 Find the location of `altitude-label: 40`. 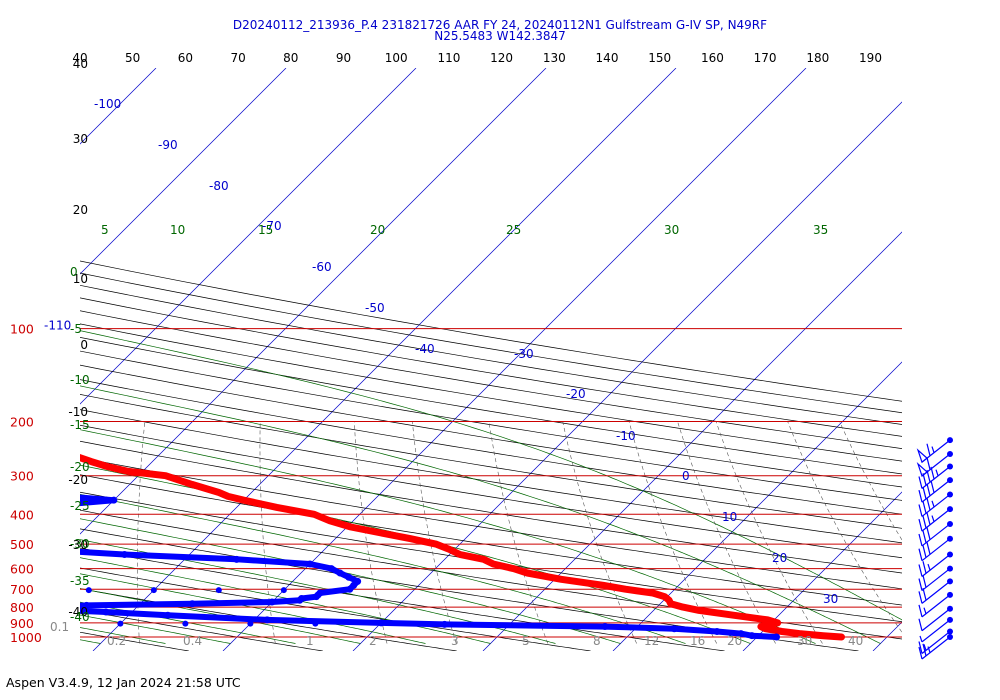

altitude-label: 40 is located at coordinates (80, 64).